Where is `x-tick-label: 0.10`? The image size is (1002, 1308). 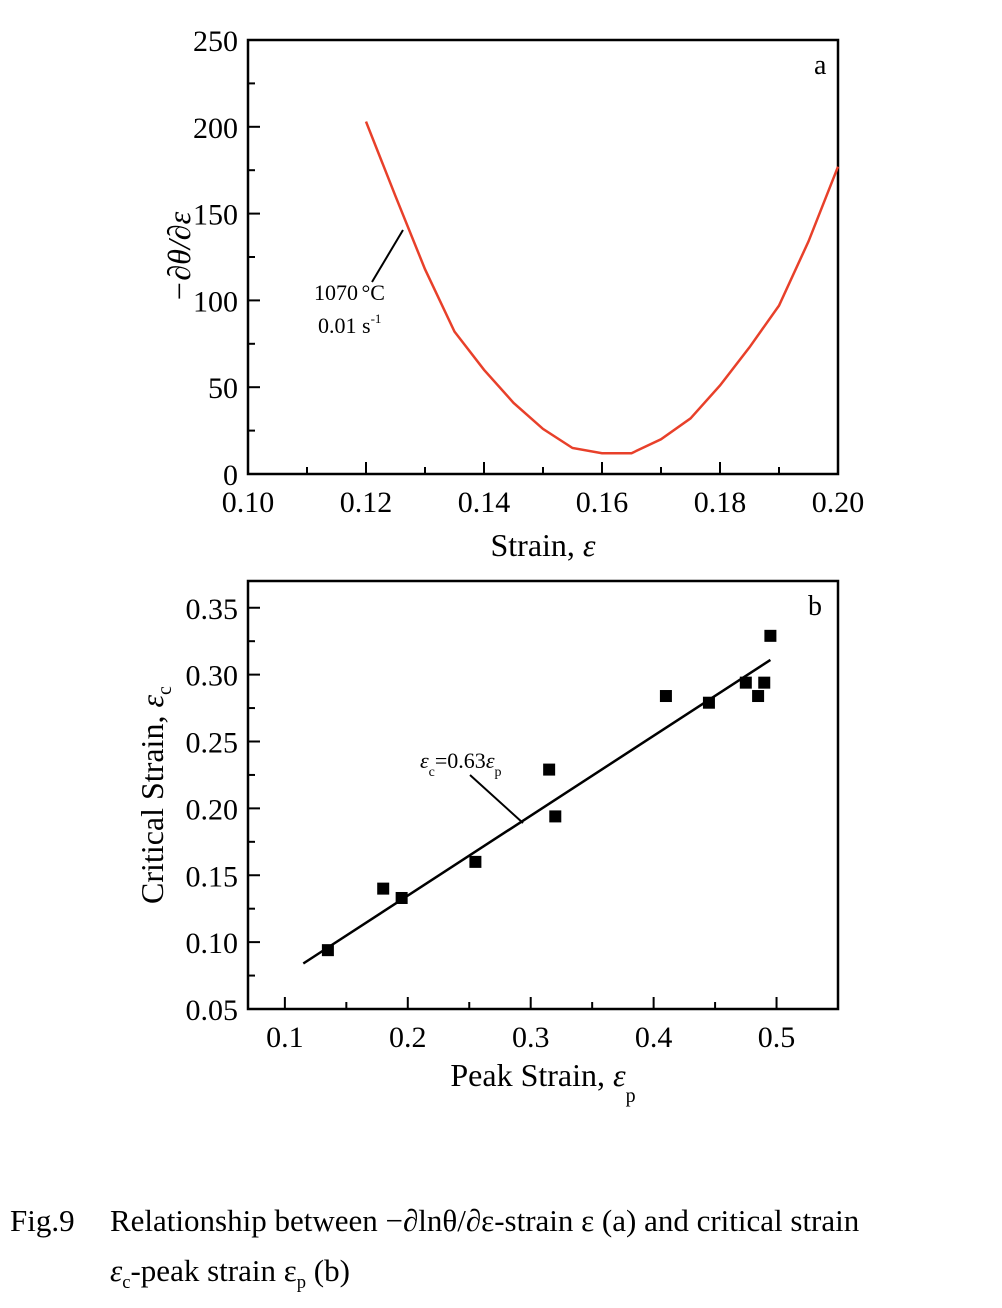
x-tick-label: 0.10 is located at coordinates (248, 502).